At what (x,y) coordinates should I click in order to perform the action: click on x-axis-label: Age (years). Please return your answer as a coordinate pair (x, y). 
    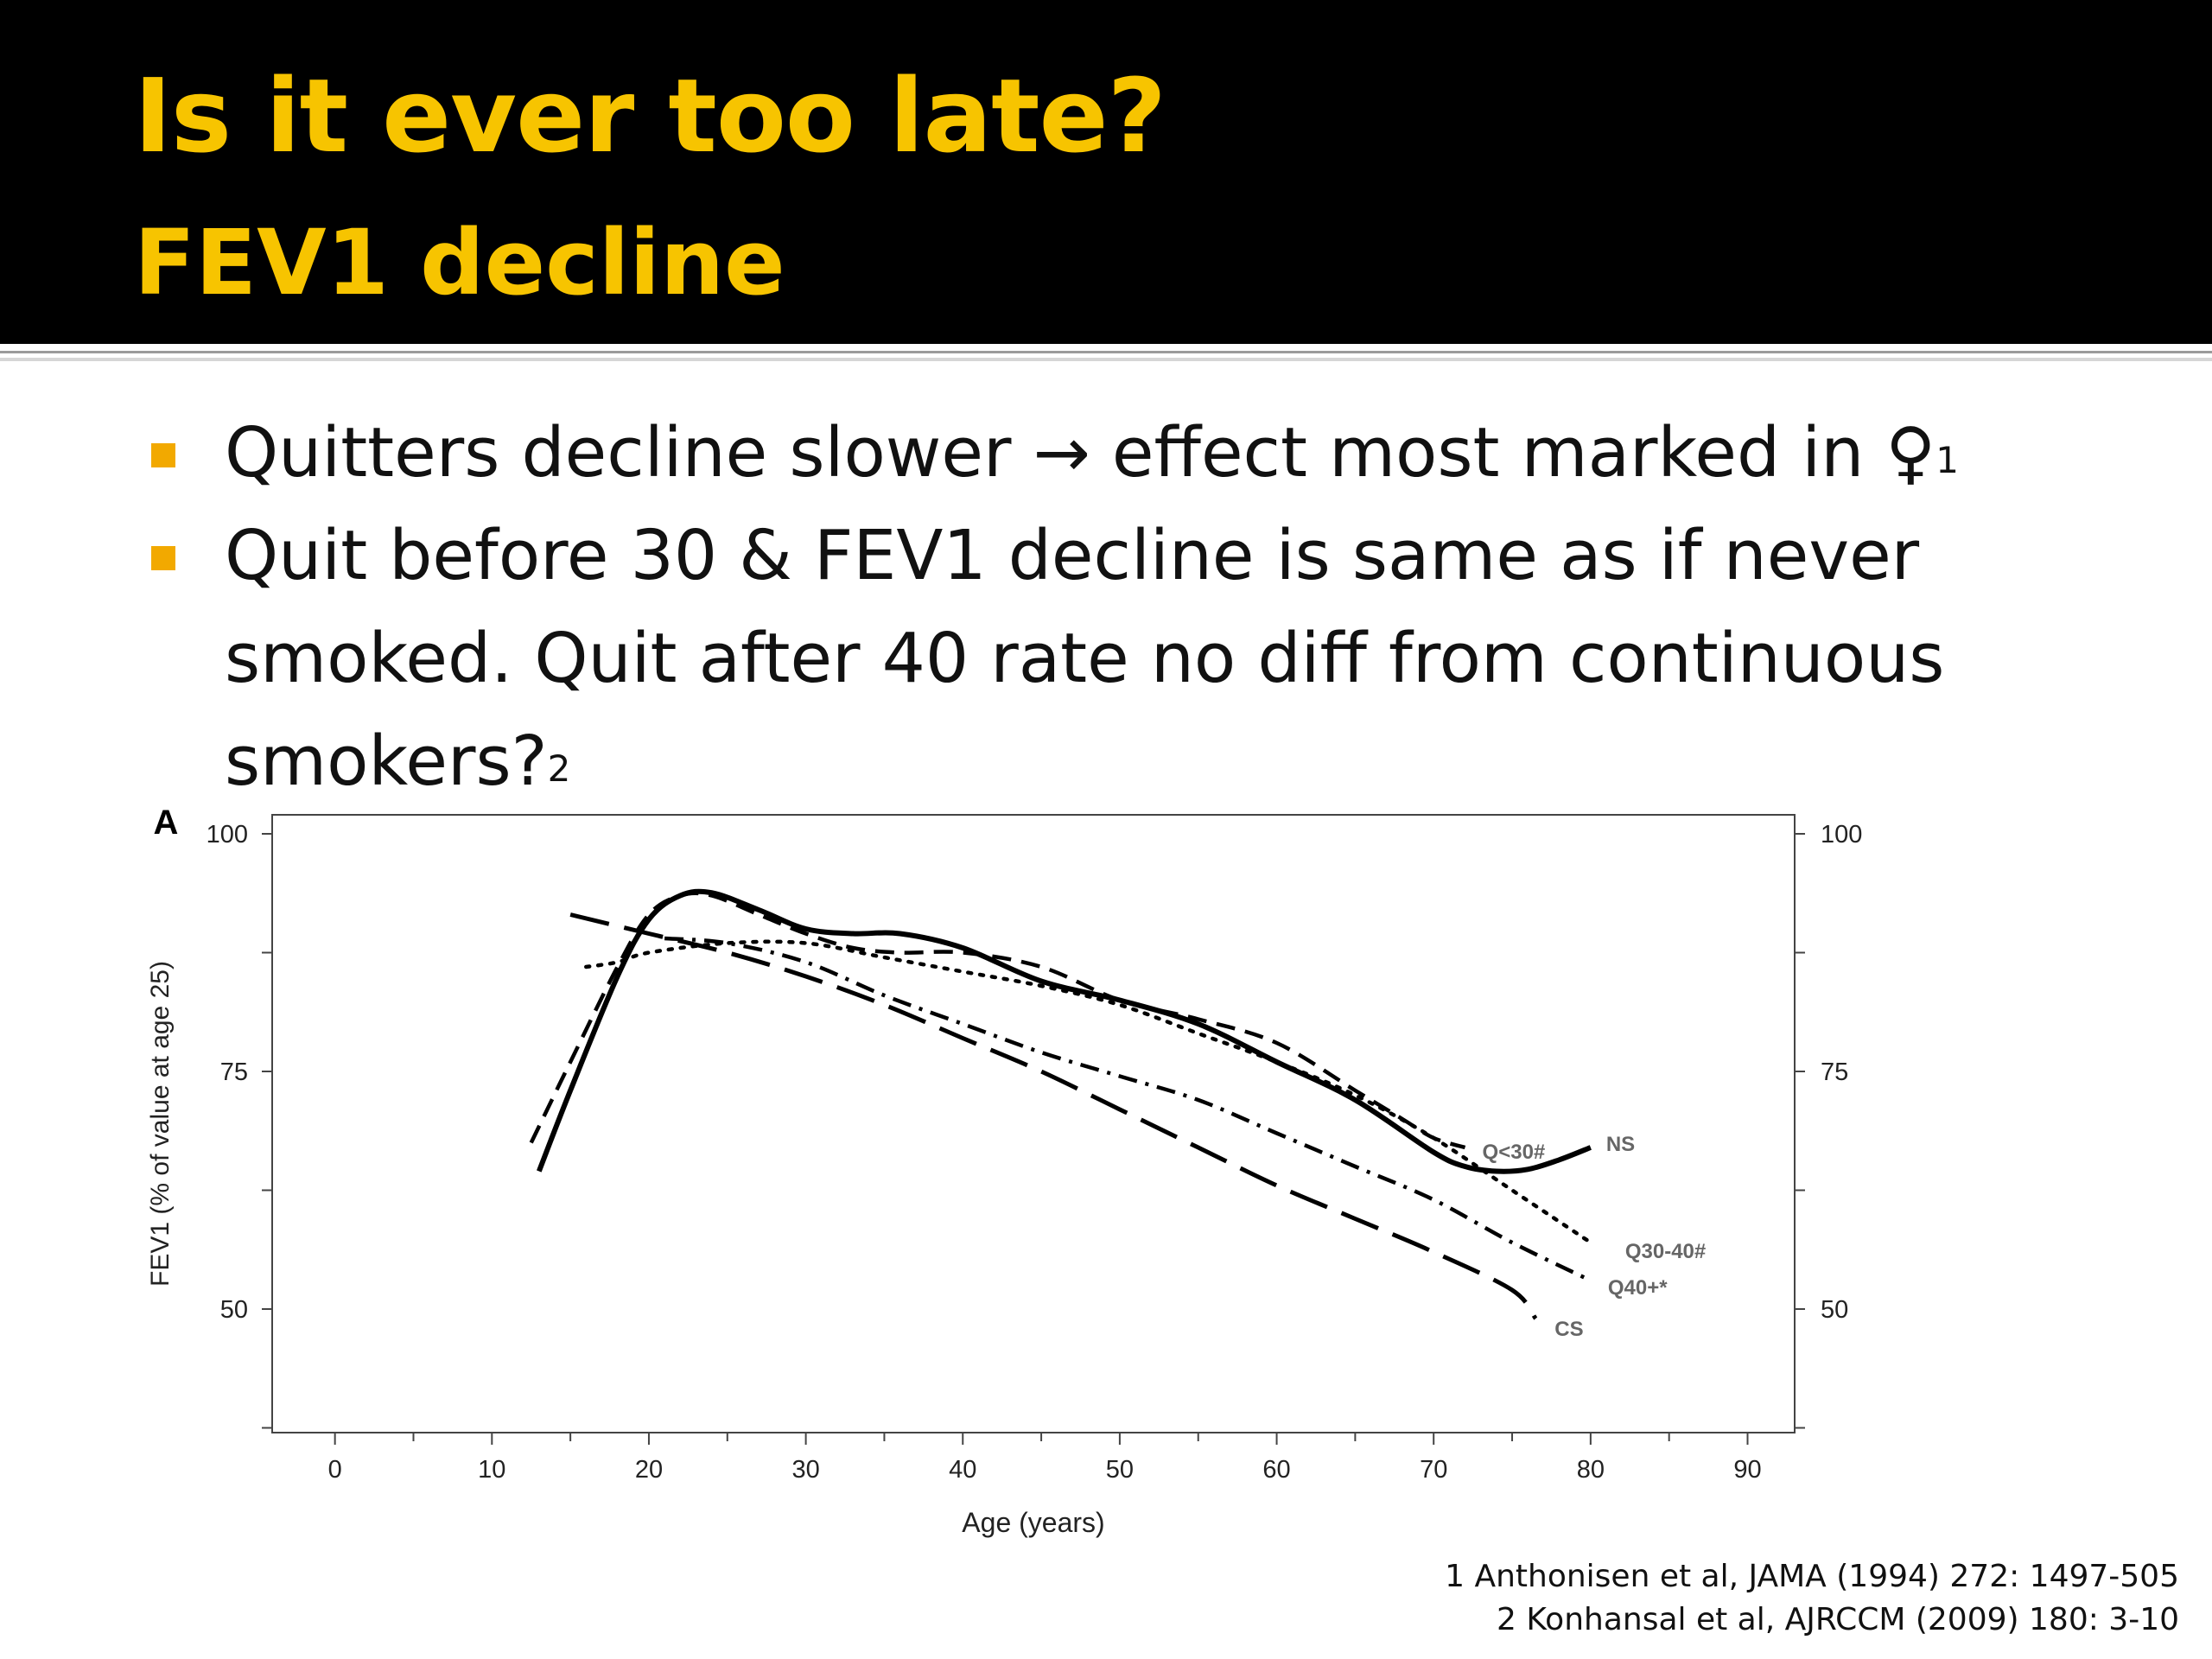
    Looking at the image, I should click on (1033, 1522).